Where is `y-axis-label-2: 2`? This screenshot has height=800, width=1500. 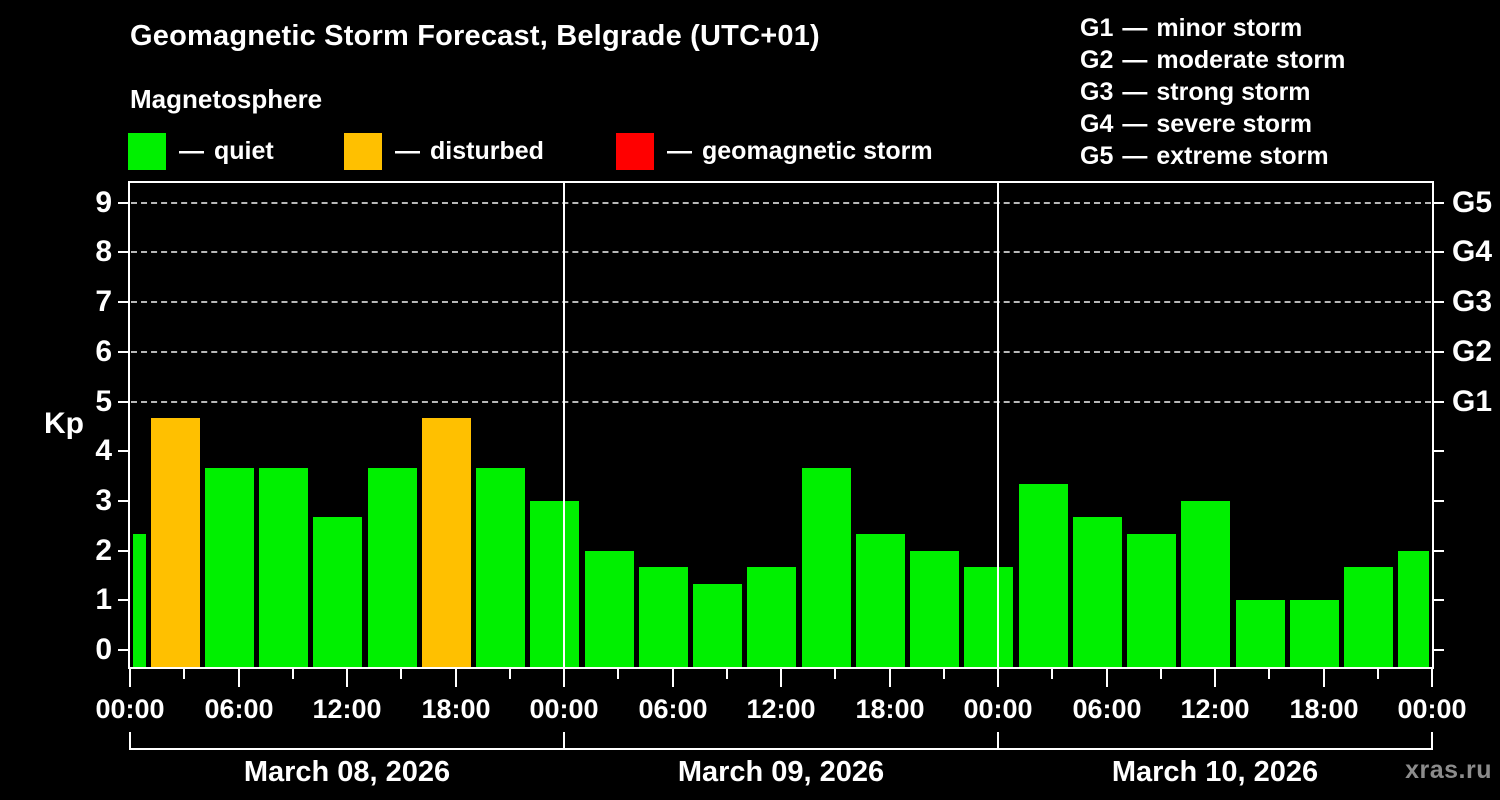 y-axis-label-2: 2 is located at coordinates (103, 550).